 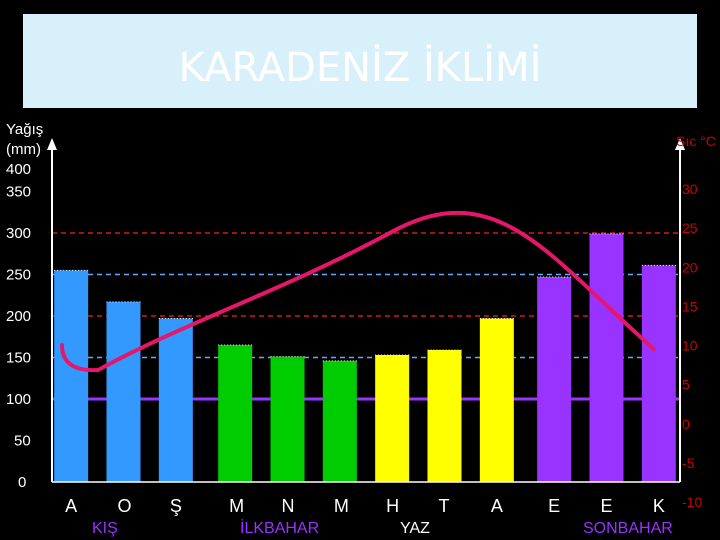 I want to click on right-tick-label: 5, so click(x=686, y=385).